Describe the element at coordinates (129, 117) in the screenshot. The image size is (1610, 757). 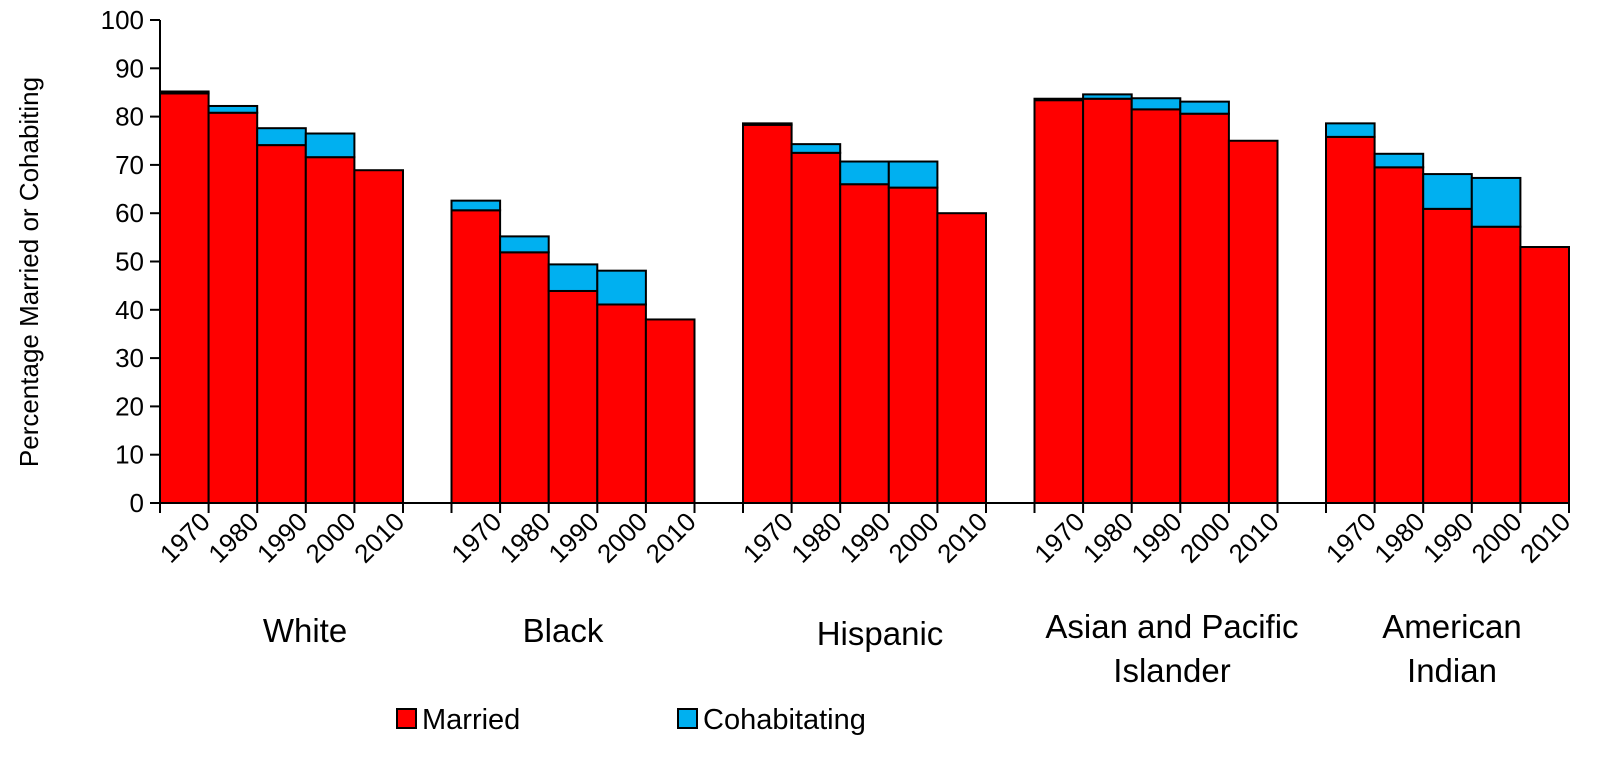
I see `y-tick-label: 80` at that location.